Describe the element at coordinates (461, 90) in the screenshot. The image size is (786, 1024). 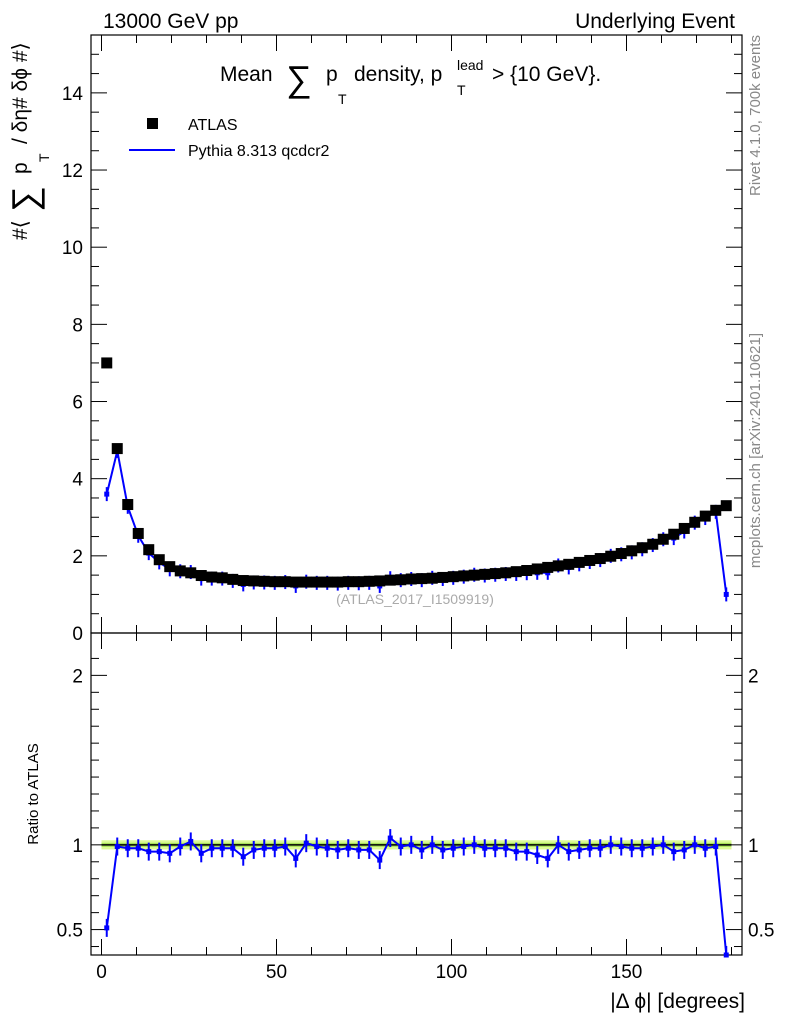
I see `title-lead-t-subscript: T` at that location.